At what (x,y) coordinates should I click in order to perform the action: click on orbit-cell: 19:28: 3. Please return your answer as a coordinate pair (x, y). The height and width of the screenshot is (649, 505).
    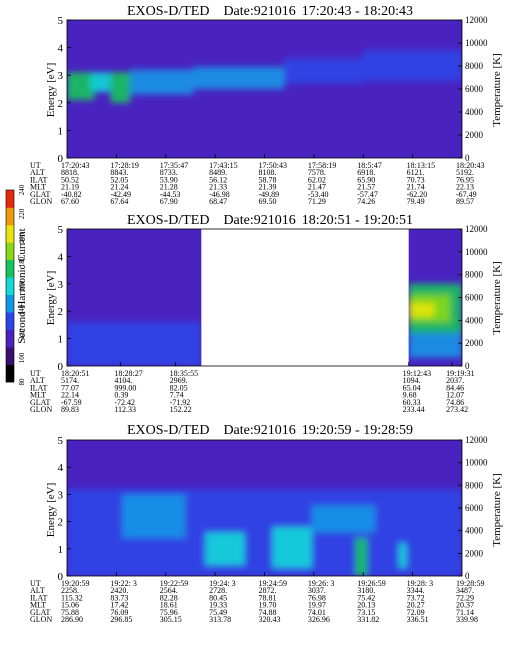
    Looking at the image, I should click on (420, 583).